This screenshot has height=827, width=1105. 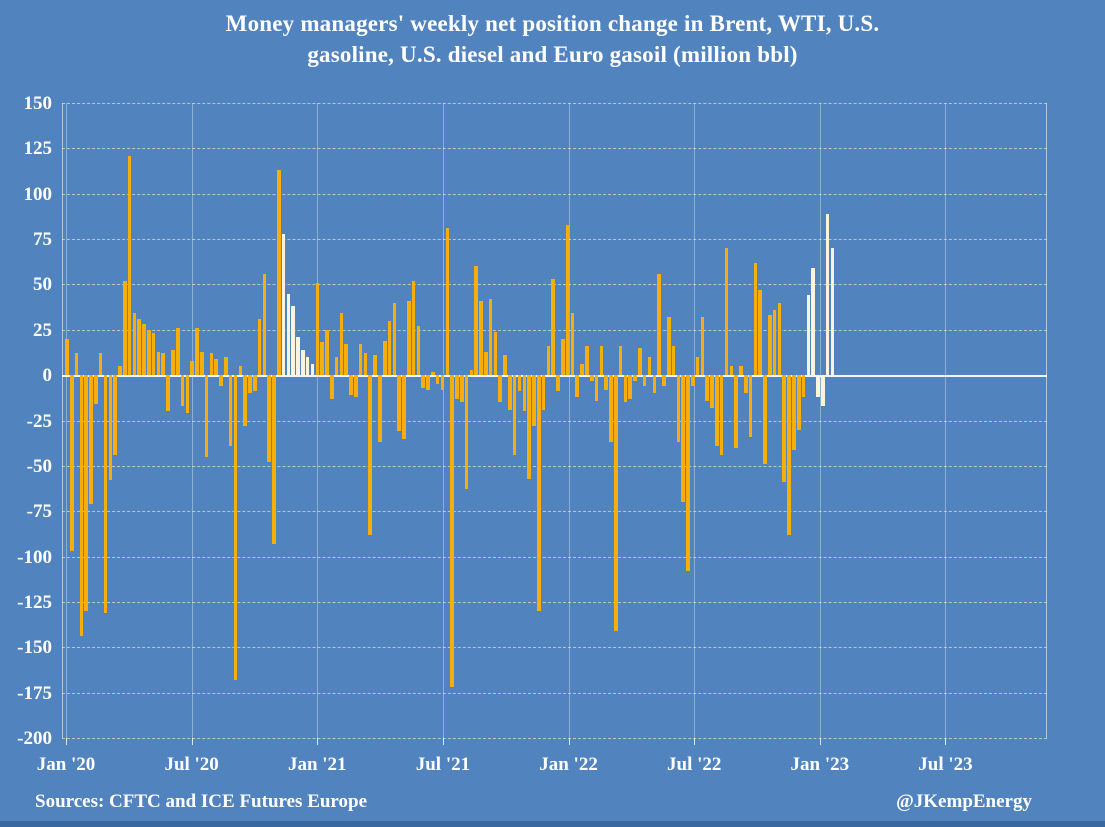 I want to click on y-tick-label: 50, so click(x=42, y=285).